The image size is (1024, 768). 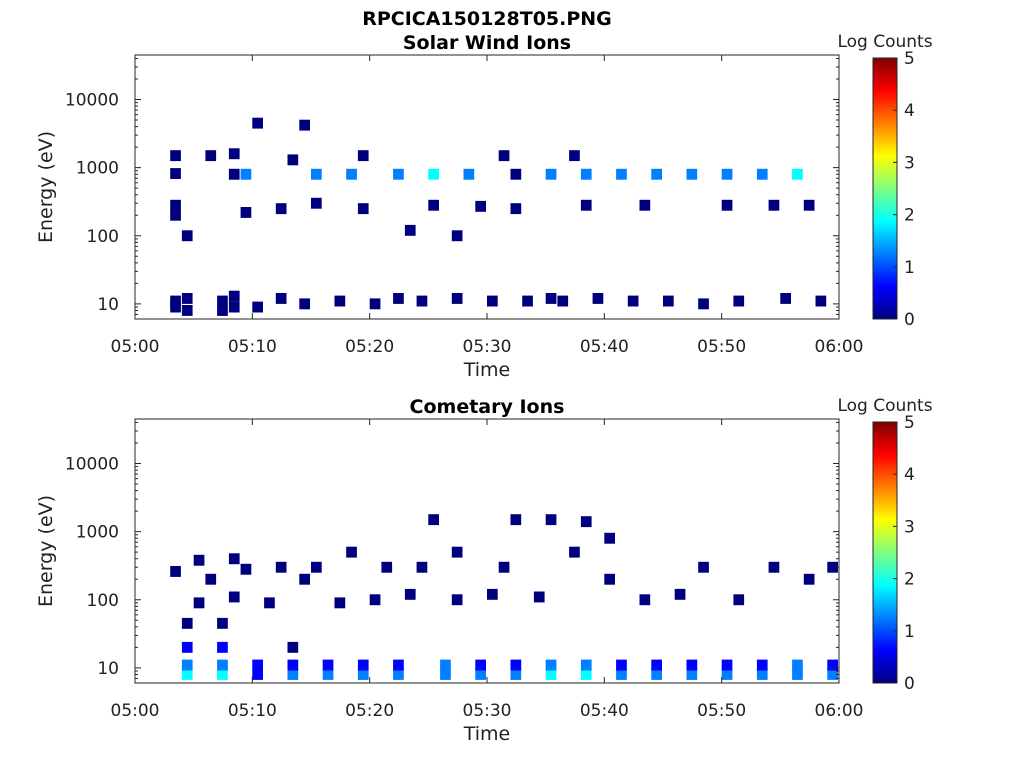 I want to click on x-tick-label: 05:00, so click(x=135, y=347).